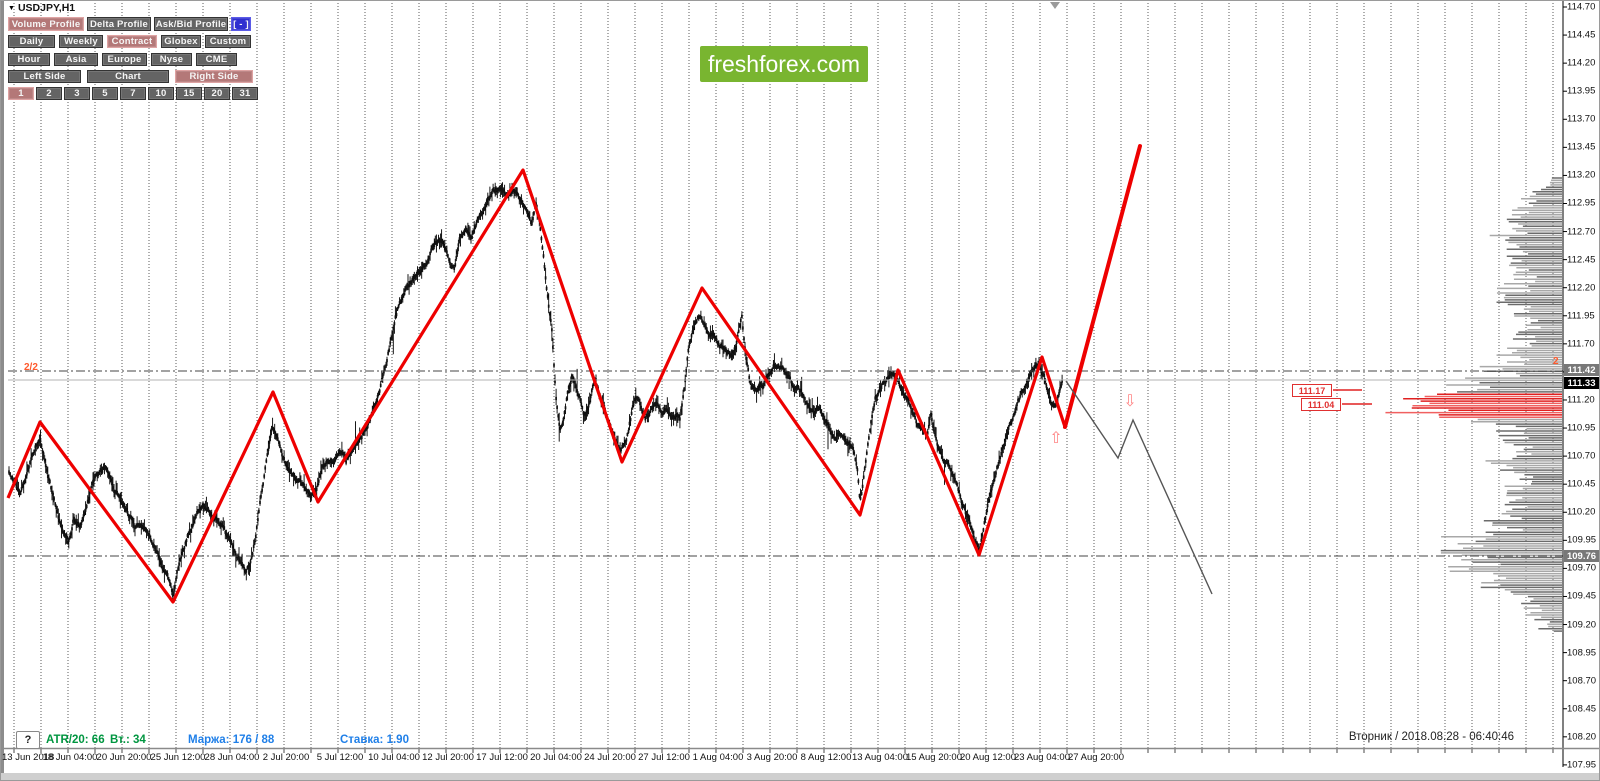 Image resolution: width=1600 pixels, height=781 pixels. What do you see at coordinates (502, 757) in the screenshot?
I see `date-label: 17 Jul 12:00` at bounding box center [502, 757].